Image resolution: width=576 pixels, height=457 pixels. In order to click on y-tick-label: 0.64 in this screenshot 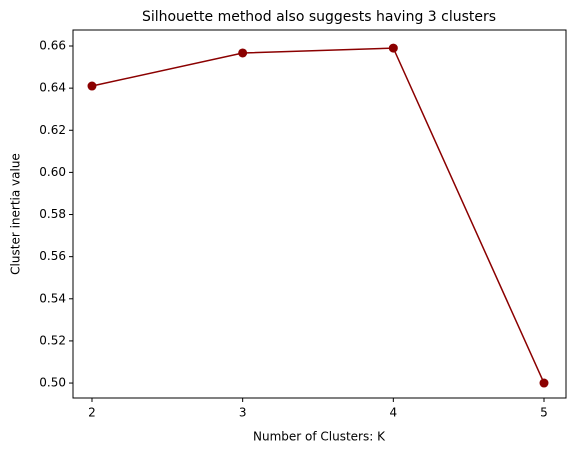, I will do `click(52, 88)`.